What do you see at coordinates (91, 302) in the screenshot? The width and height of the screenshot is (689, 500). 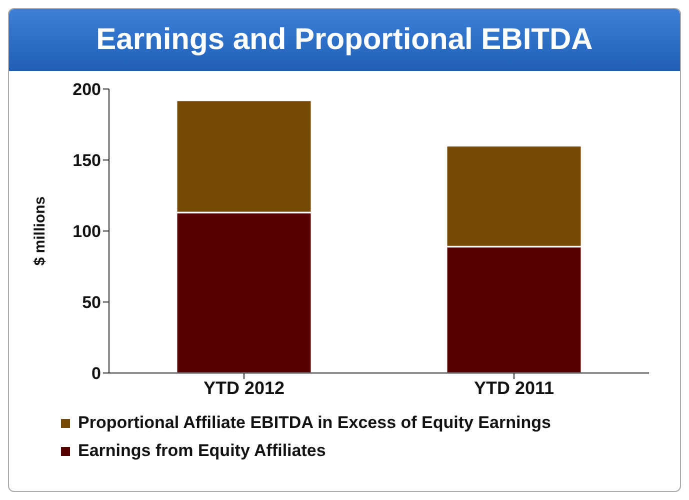 I see `y-tick-label: 50` at bounding box center [91, 302].